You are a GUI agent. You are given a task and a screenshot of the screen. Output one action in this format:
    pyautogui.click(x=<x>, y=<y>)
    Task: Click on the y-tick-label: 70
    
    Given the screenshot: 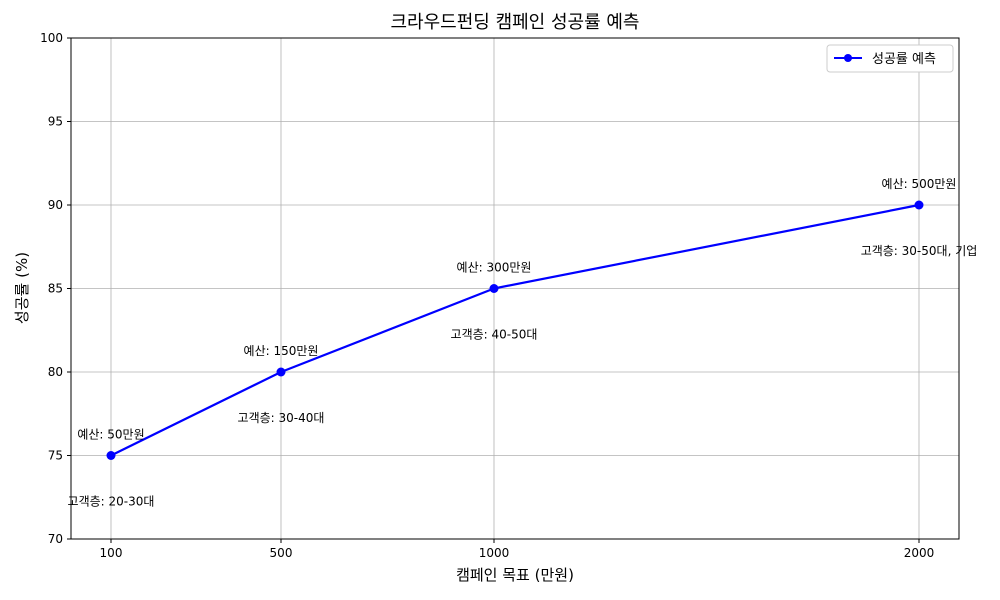 What is the action you would take?
    pyautogui.click(x=55, y=539)
    